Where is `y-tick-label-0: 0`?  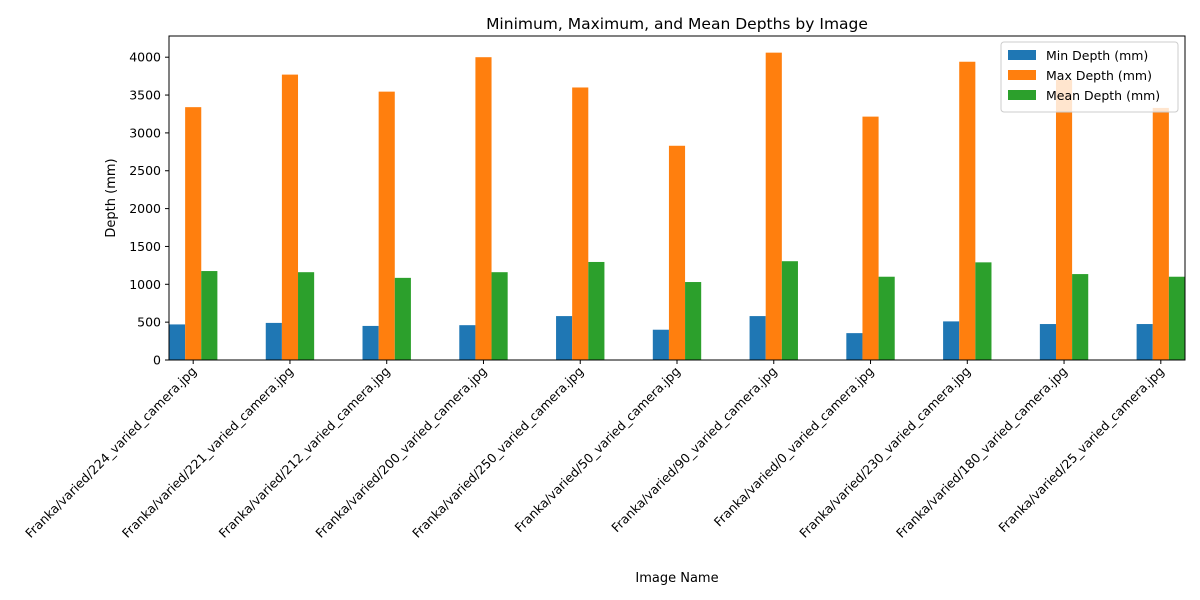
y-tick-label-0: 0 is located at coordinates (157, 360).